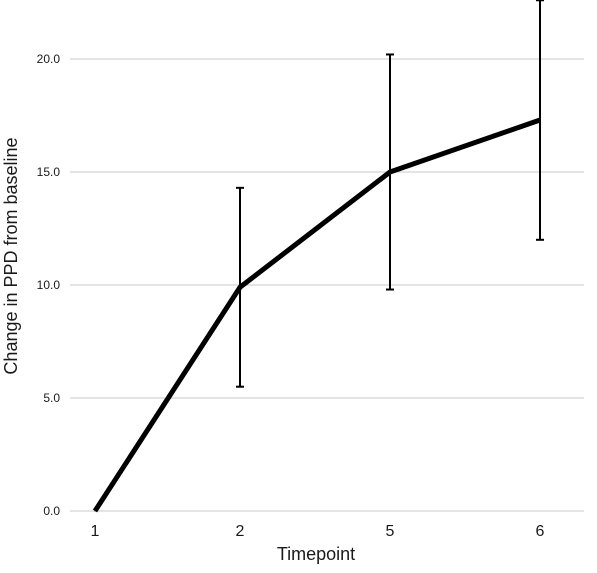 The width and height of the screenshot is (597, 573). Describe the element at coordinates (49, 59) in the screenshot. I see `y-tick-label: 20.0` at that location.